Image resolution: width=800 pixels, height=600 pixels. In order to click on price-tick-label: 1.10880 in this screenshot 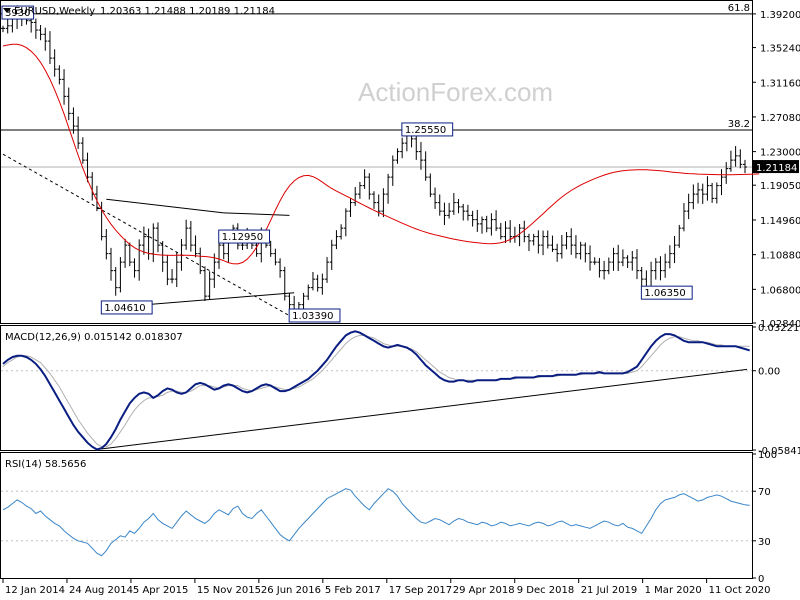, I will do `click(780, 256)`.